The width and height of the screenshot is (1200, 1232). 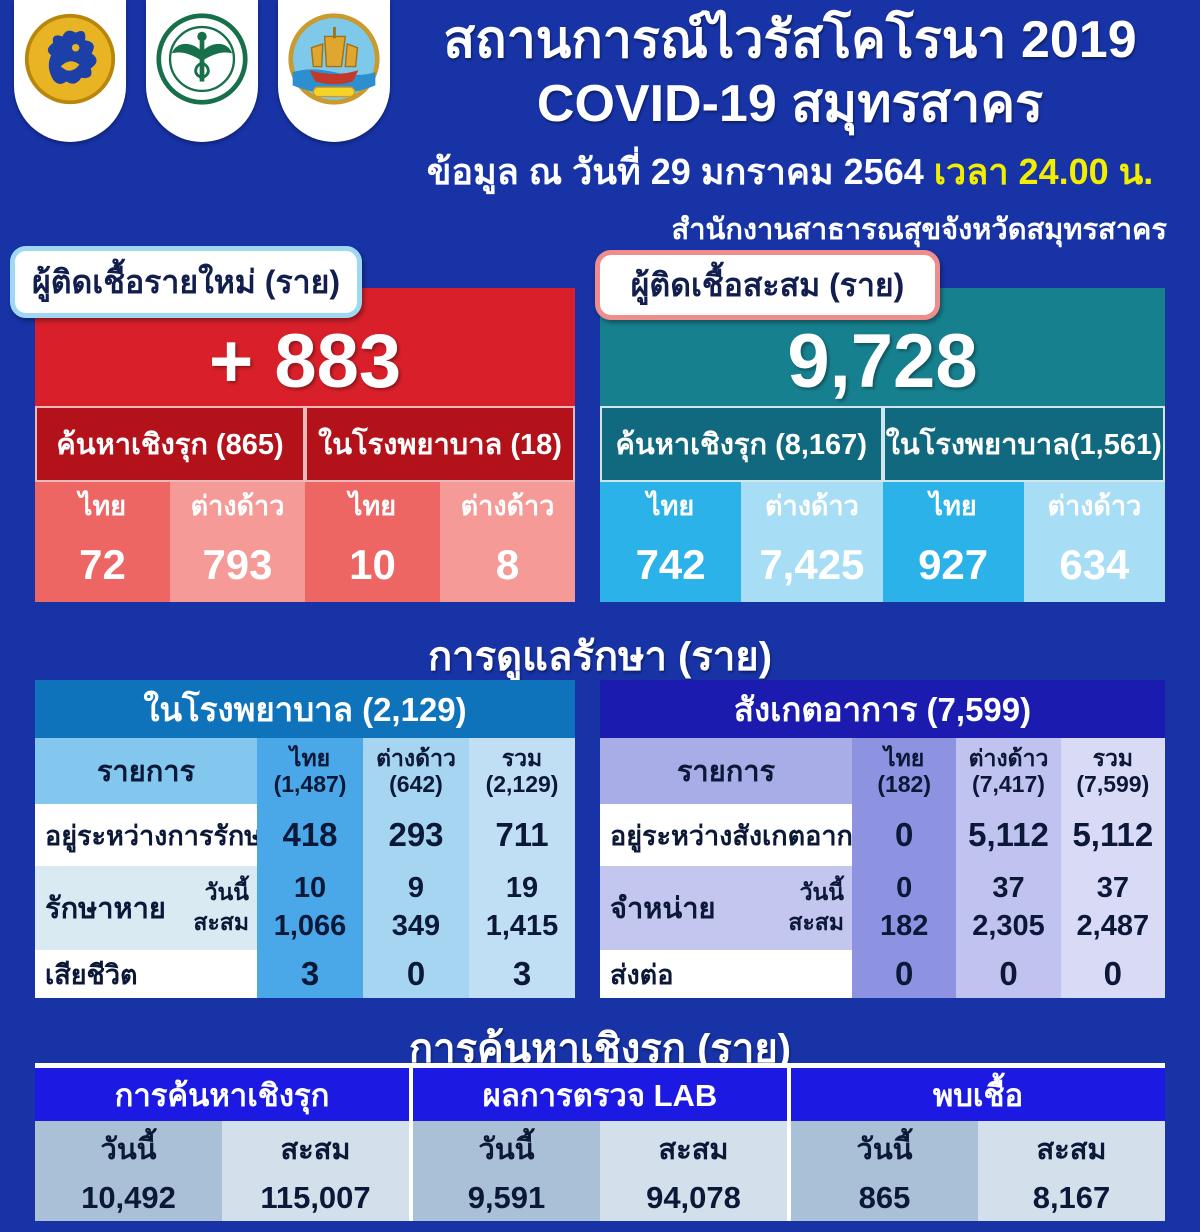 I want to click on proactive-group-lab: วันนี้ 9,591 สะสม 94,078, so click(x=598, y=1171).